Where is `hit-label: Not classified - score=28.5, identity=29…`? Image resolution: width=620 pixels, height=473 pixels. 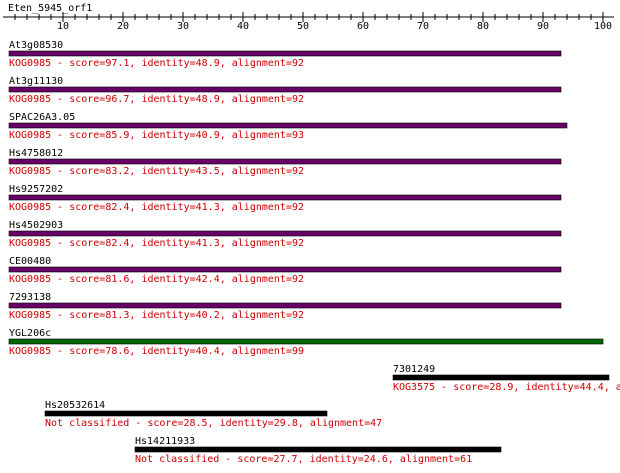 hit-label: Not classified - score=28.5, identity=29… is located at coordinates (213, 423).